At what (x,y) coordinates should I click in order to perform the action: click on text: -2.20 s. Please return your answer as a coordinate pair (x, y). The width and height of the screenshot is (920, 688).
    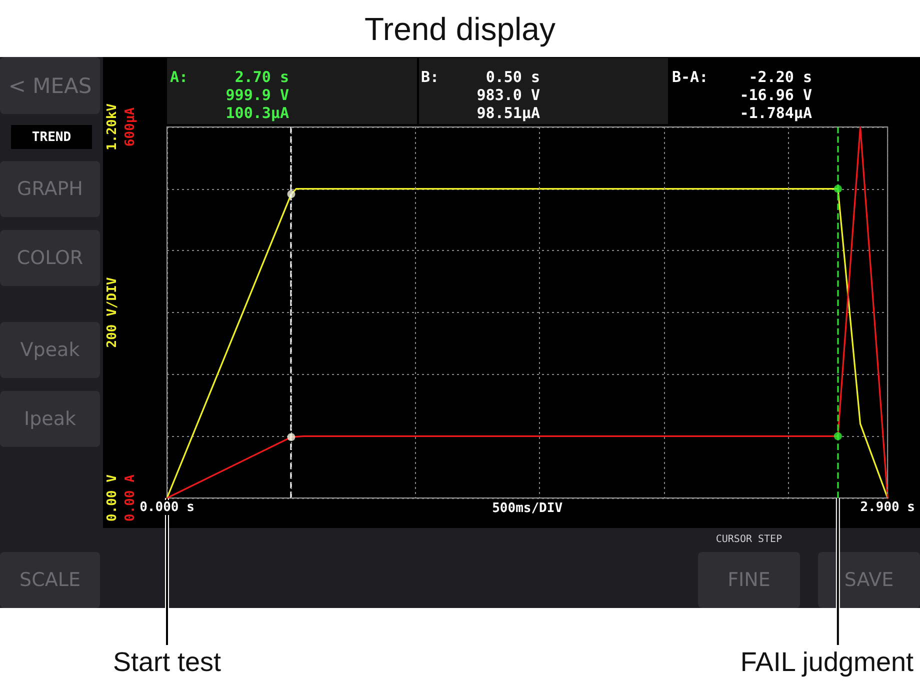
    Looking at the image, I should click on (780, 77).